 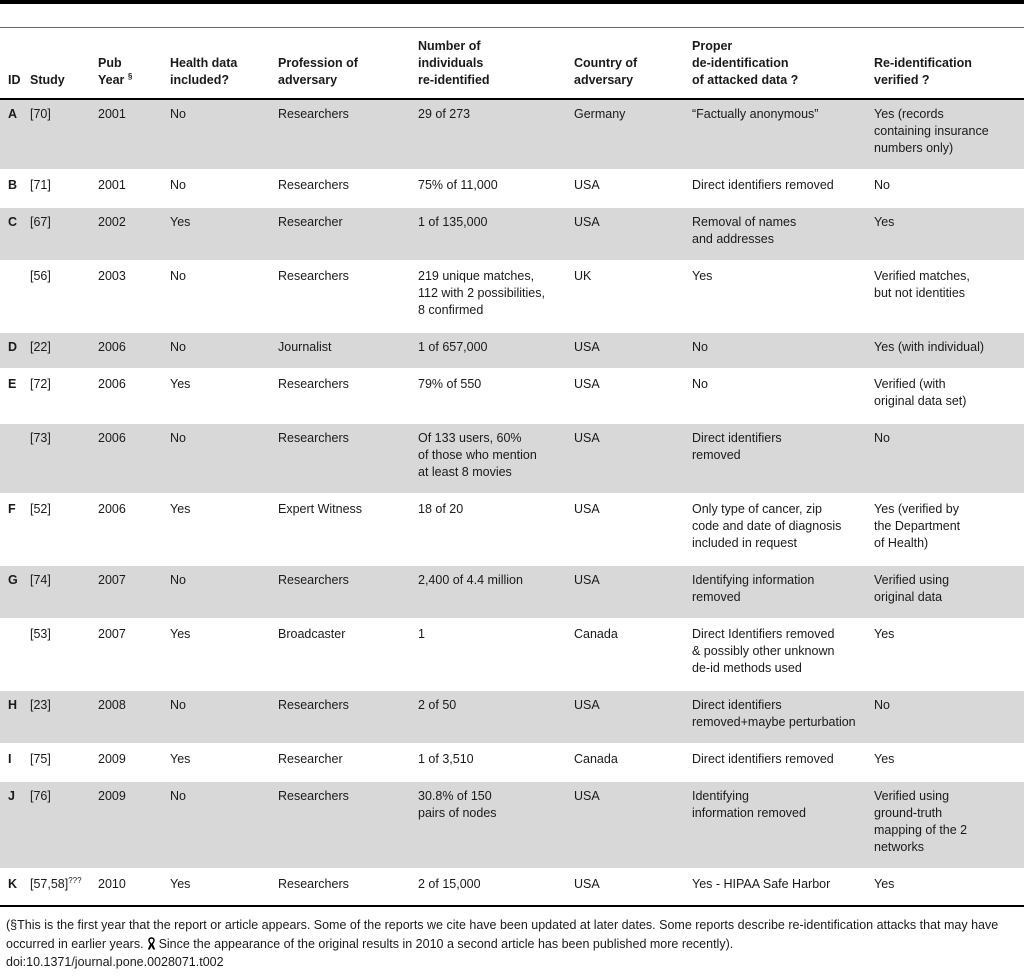 What do you see at coordinates (40, 509) in the screenshot?
I see `cell-study: [52]` at bounding box center [40, 509].